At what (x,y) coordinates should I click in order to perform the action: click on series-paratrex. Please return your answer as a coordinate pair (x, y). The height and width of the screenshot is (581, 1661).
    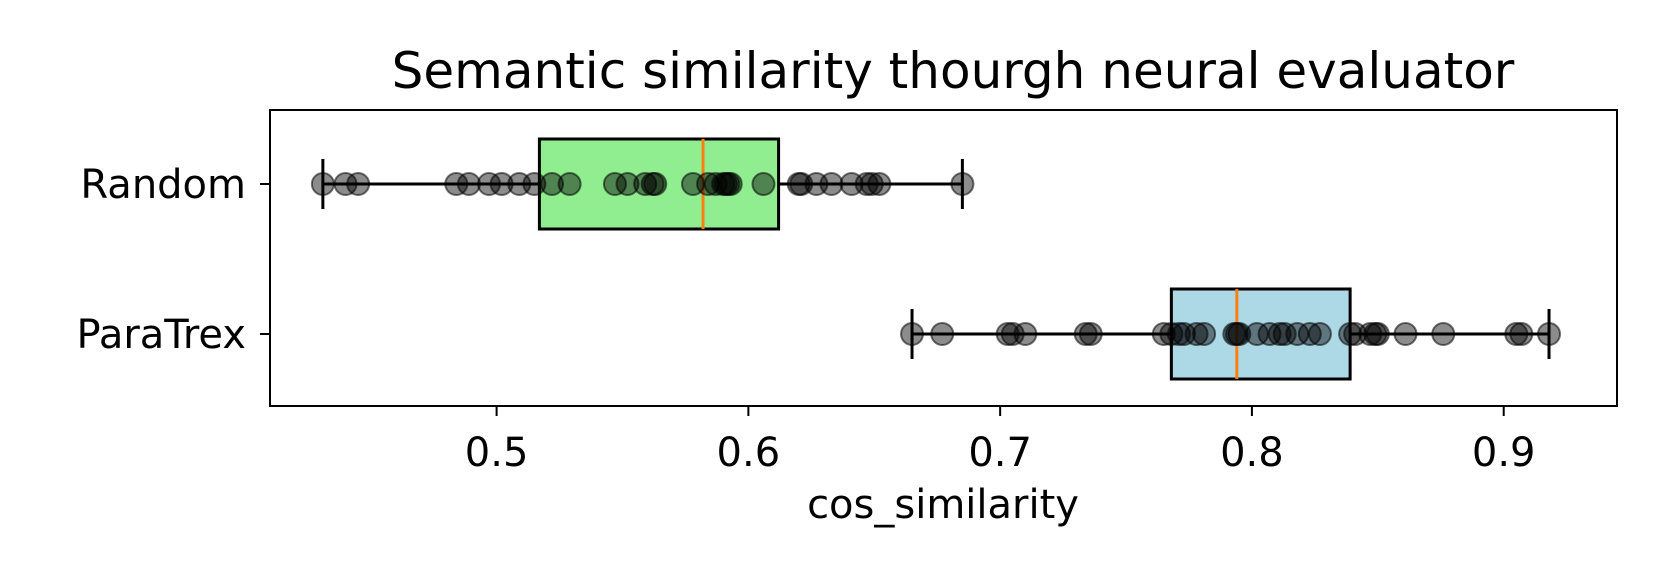
    Looking at the image, I should click on (1231, 334).